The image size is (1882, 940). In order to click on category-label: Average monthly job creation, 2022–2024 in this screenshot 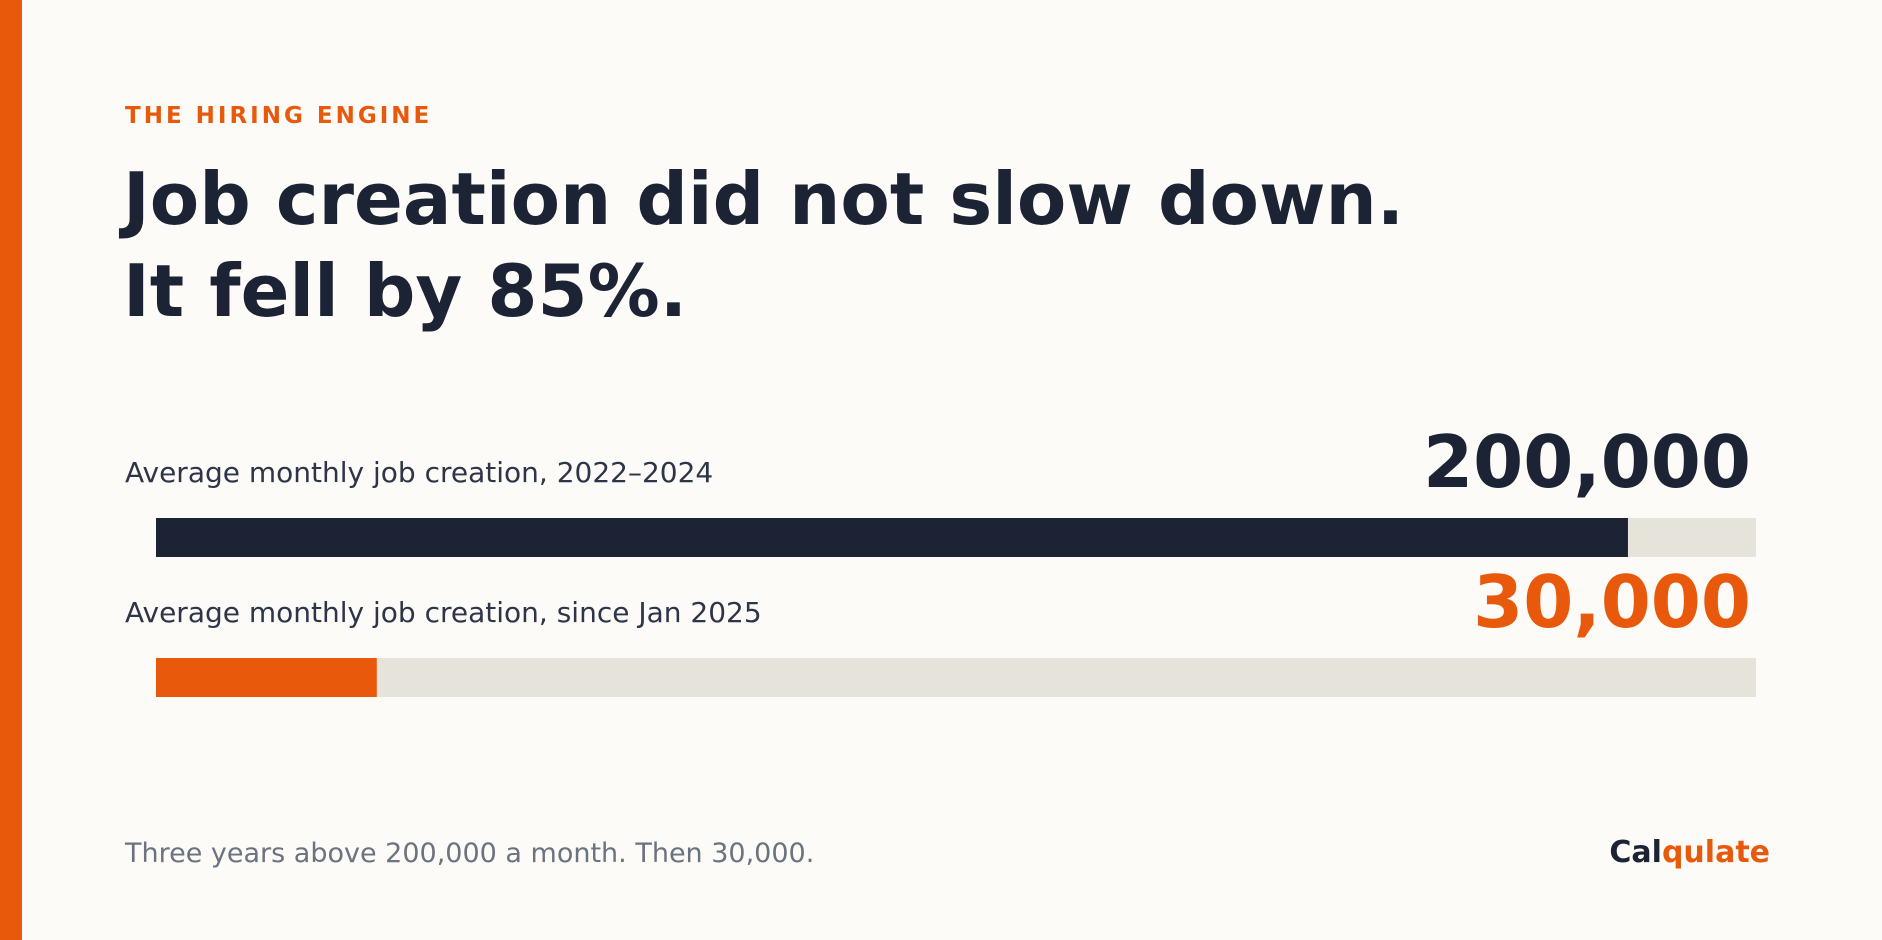, I will do `click(419, 472)`.